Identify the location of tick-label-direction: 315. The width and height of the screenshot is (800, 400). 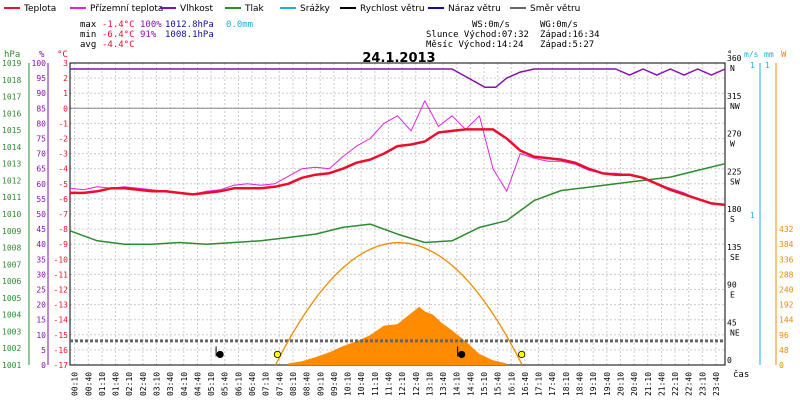
(734, 96).